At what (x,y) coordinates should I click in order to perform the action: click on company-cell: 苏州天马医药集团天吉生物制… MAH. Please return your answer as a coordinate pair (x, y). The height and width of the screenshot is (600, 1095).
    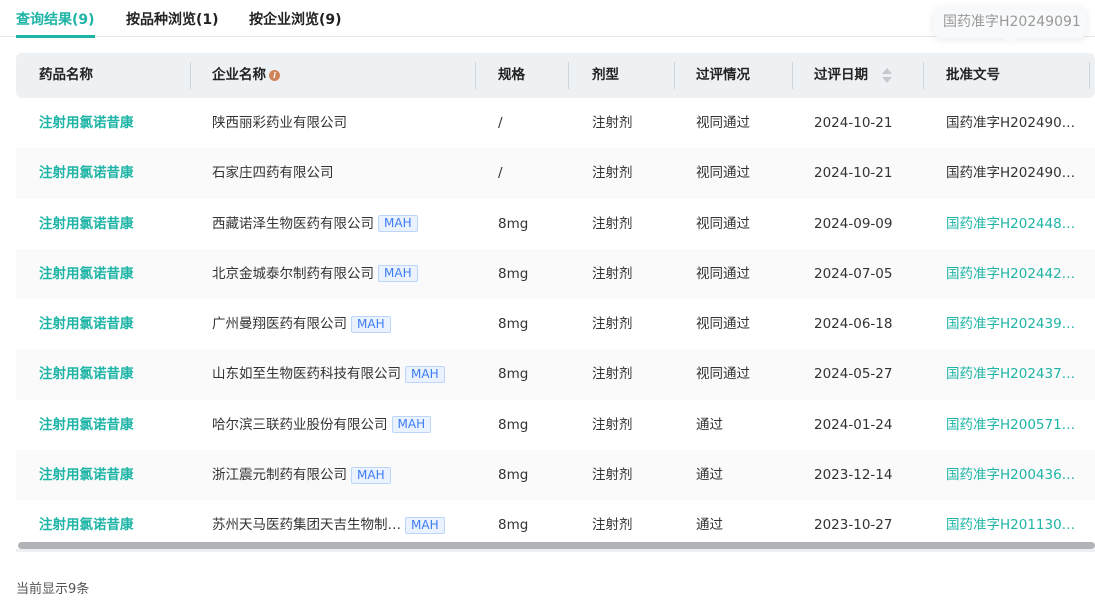
    Looking at the image, I should click on (328, 525).